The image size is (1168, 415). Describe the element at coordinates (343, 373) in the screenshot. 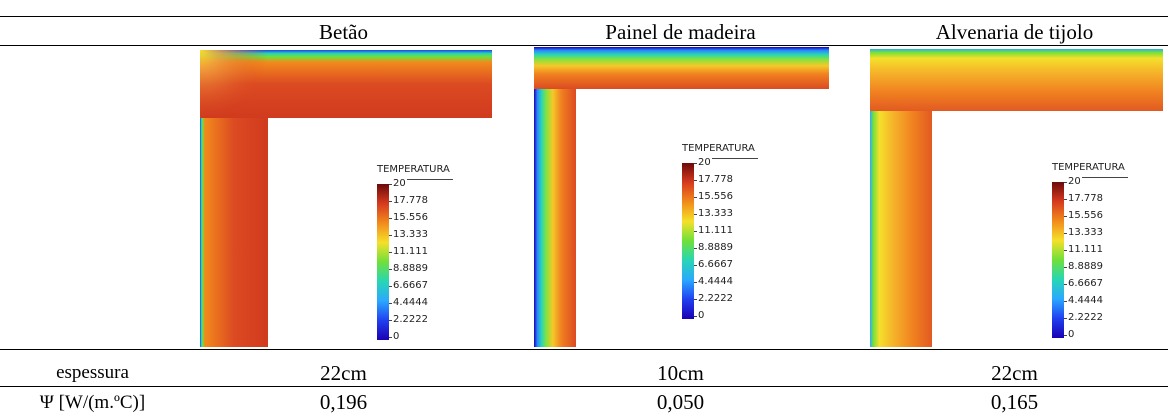

I see `thickness-betao: 22cm` at that location.